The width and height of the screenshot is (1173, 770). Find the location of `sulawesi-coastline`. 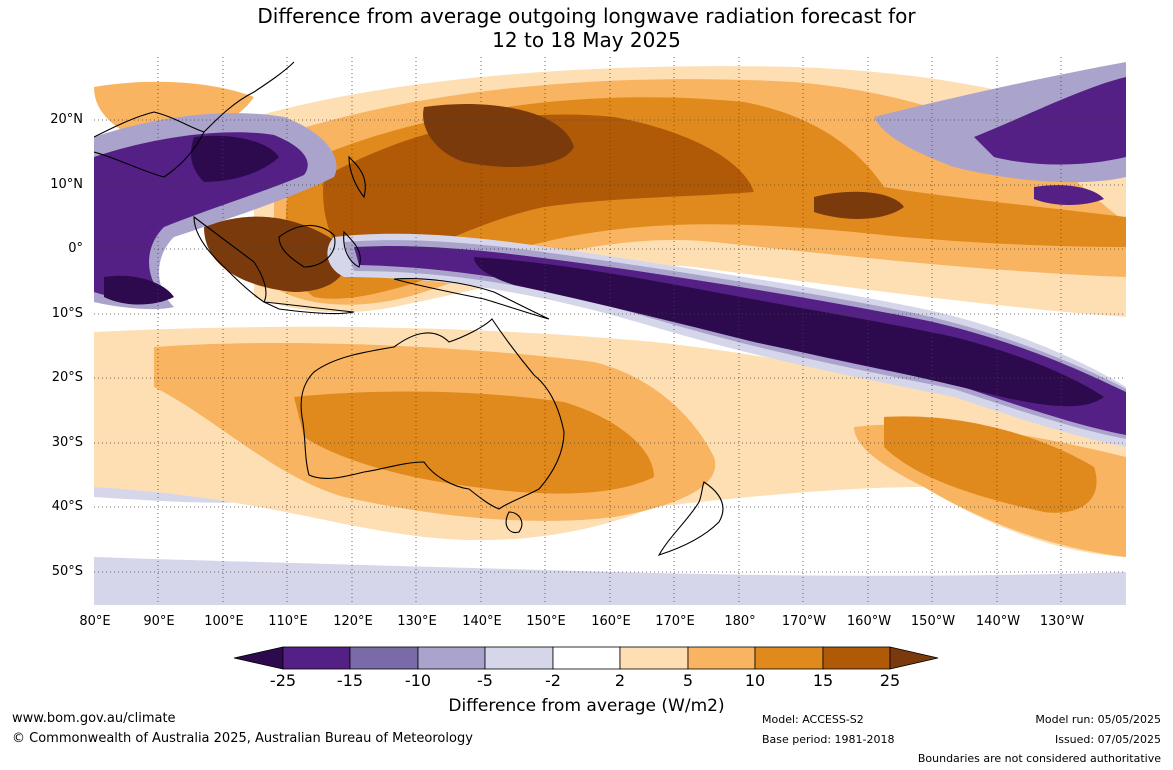

sulawesi-coastline is located at coordinates (352, 249).